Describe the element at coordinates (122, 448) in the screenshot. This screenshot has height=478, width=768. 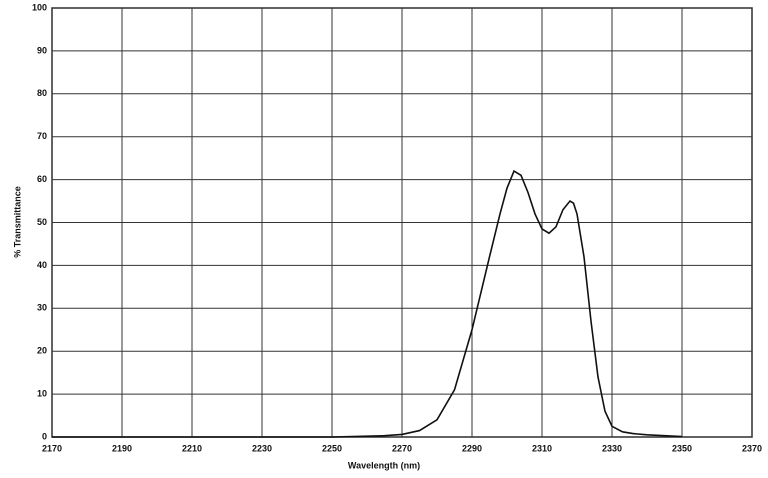
I see `x-tick-label: 2190` at that location.